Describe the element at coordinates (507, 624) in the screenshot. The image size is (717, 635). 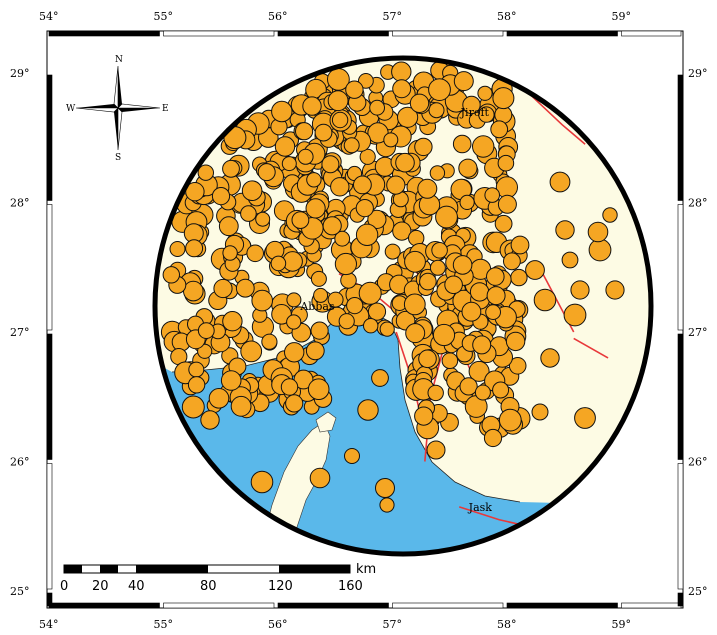
I see `longitude-label-bottom: 58°` at that location.